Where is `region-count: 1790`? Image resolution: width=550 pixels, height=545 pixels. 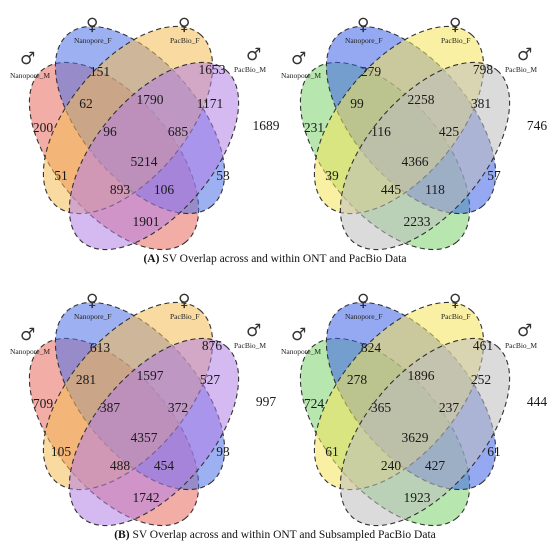 region-count: 1790 is located at coordinates (150, 99).